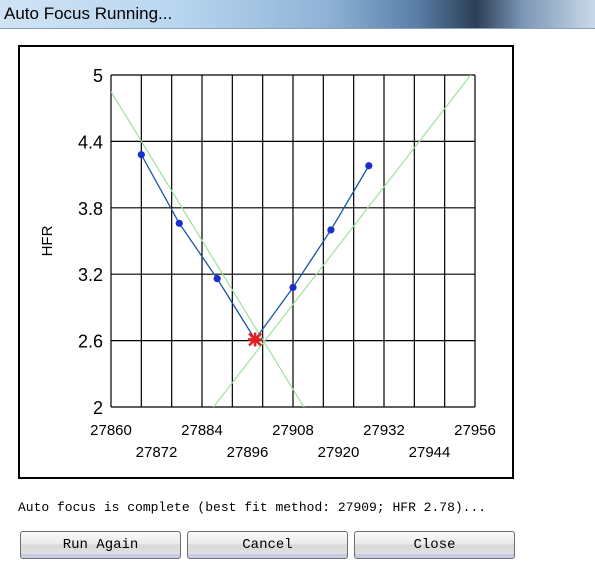 This screenshot has width=595, height=577. Describe the element at coordinates (255, 339) in the screenshot. I see `best-focus-marker` at that location.